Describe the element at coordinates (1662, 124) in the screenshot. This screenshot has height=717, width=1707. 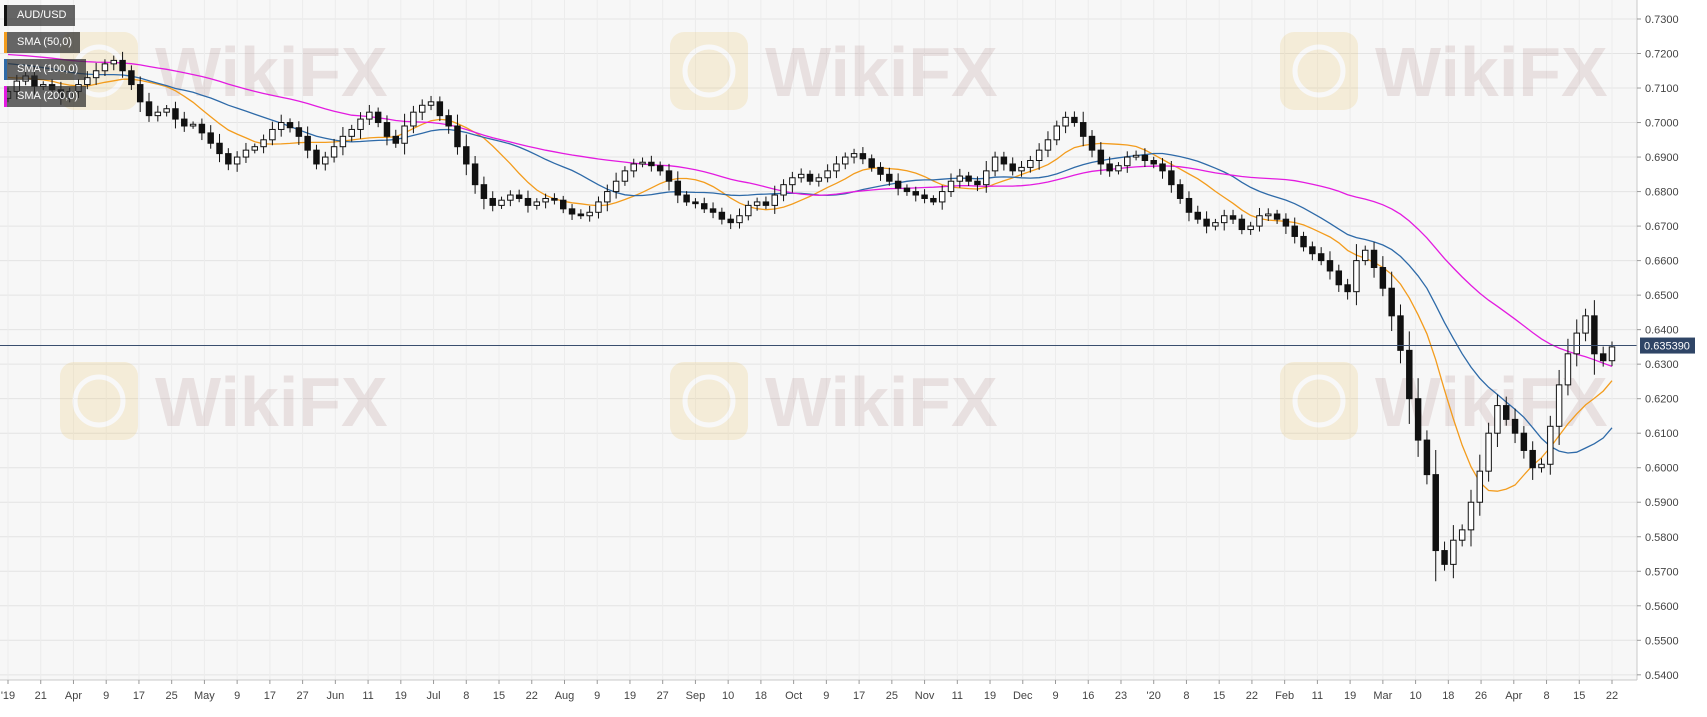
I see `price-tick-label: 0.7000` at that location.